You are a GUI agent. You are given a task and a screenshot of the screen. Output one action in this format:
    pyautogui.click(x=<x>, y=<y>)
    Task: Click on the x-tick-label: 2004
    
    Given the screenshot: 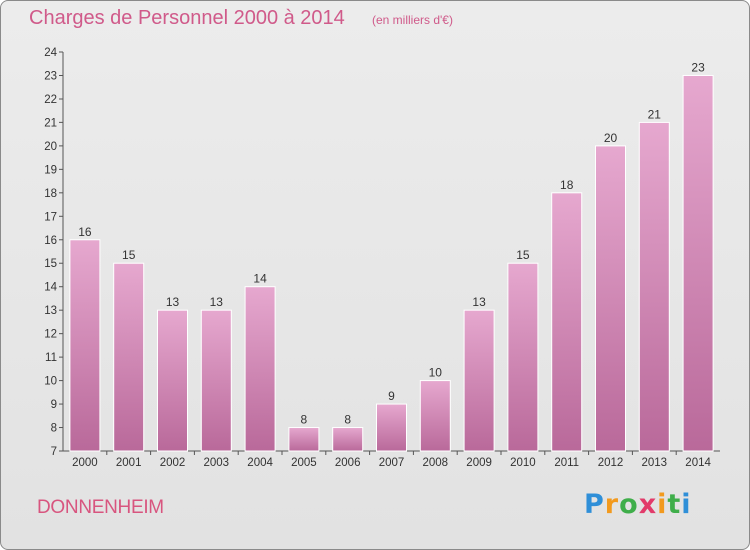 What is the action you would take?
    pyautogui.click(x=260, y=463)
    